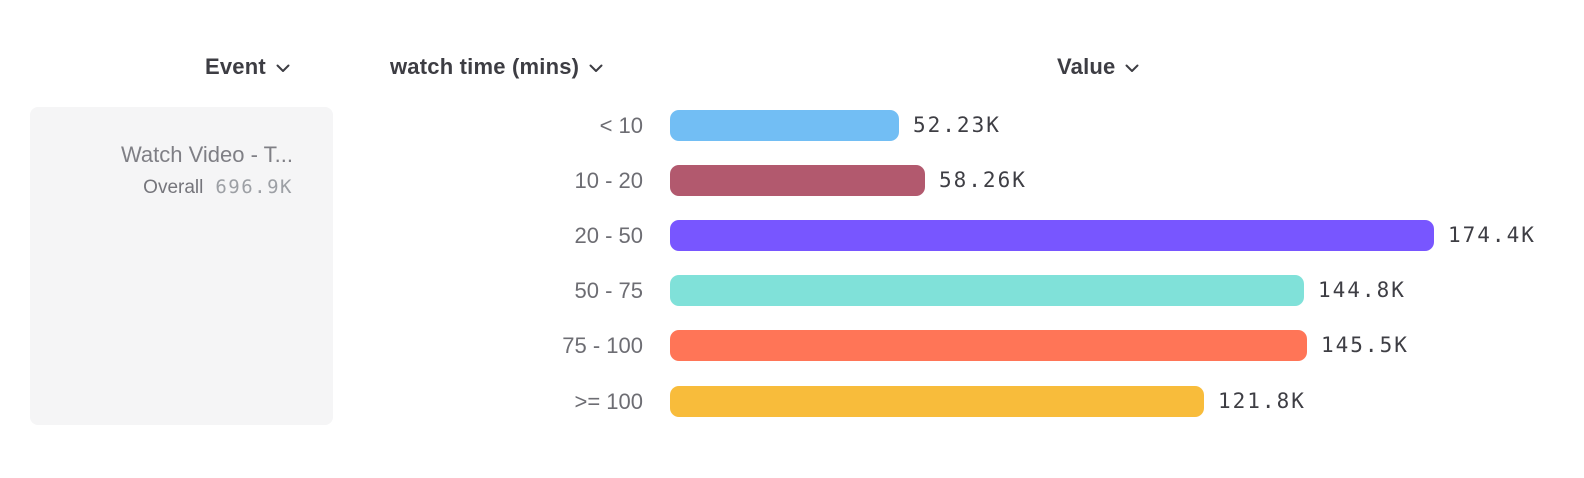 Image resolution: width=1584 pixels, height=478 pixels. What do you see at coordinates (181, 266) in the screenshot?
I see `event-card: Watch Video - T... Overall 696.9K` at bounding box center [181, 266].